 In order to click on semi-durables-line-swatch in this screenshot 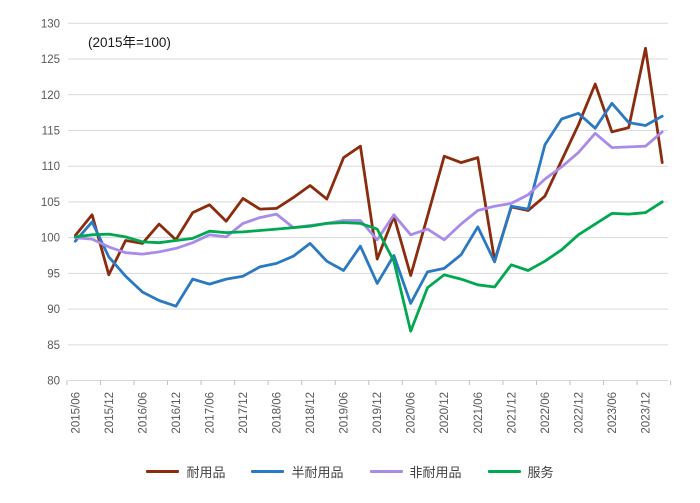, I will do `click(268, 471)`.